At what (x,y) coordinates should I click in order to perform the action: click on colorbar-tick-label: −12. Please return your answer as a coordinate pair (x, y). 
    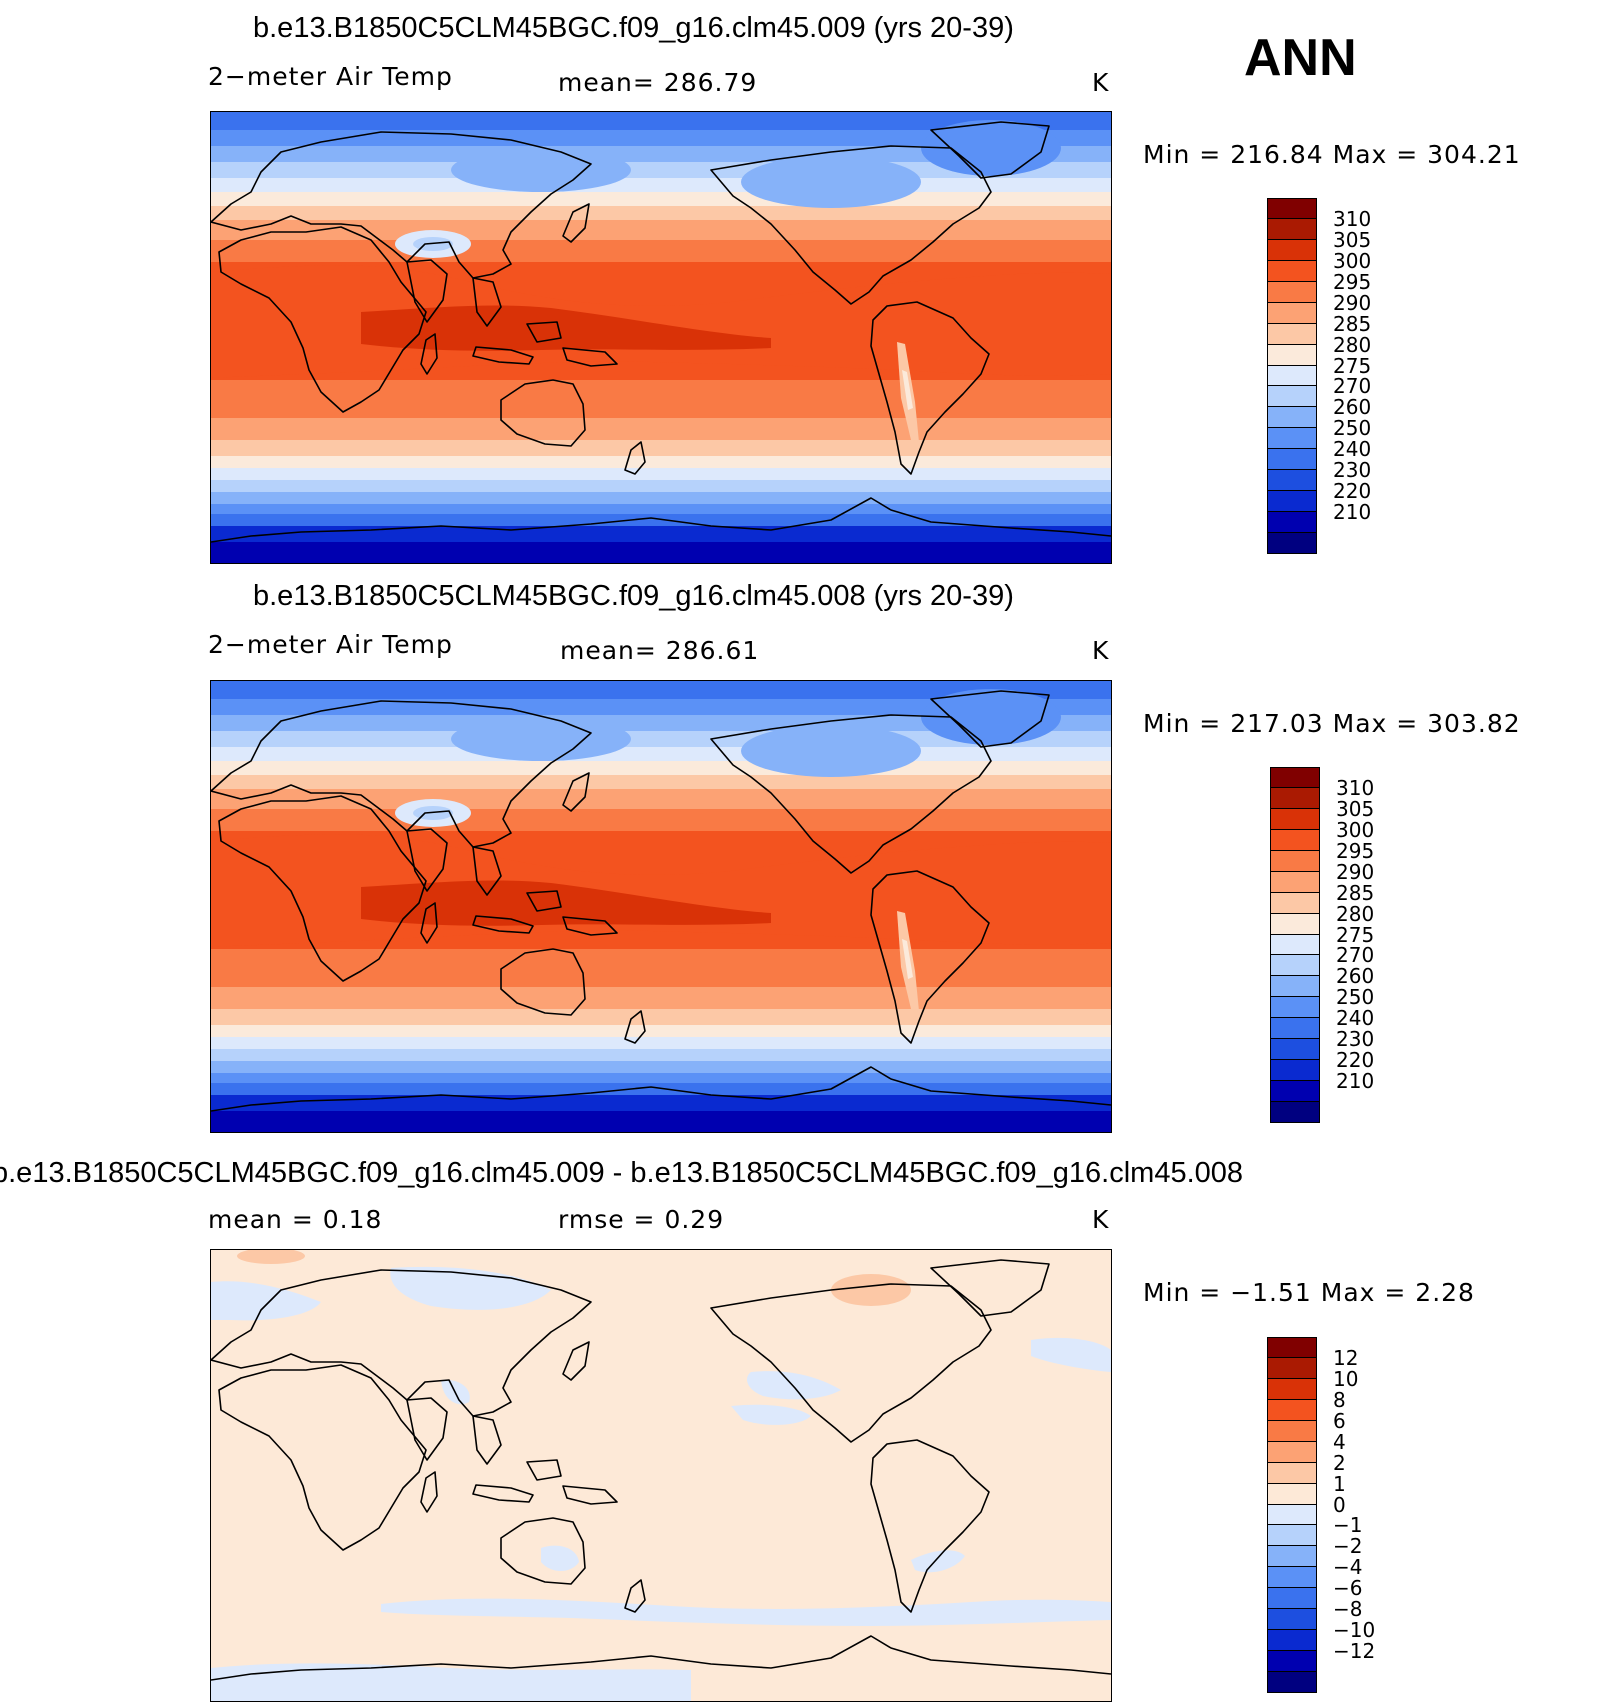
    Looking at the image, I should click on (1354, 1651).